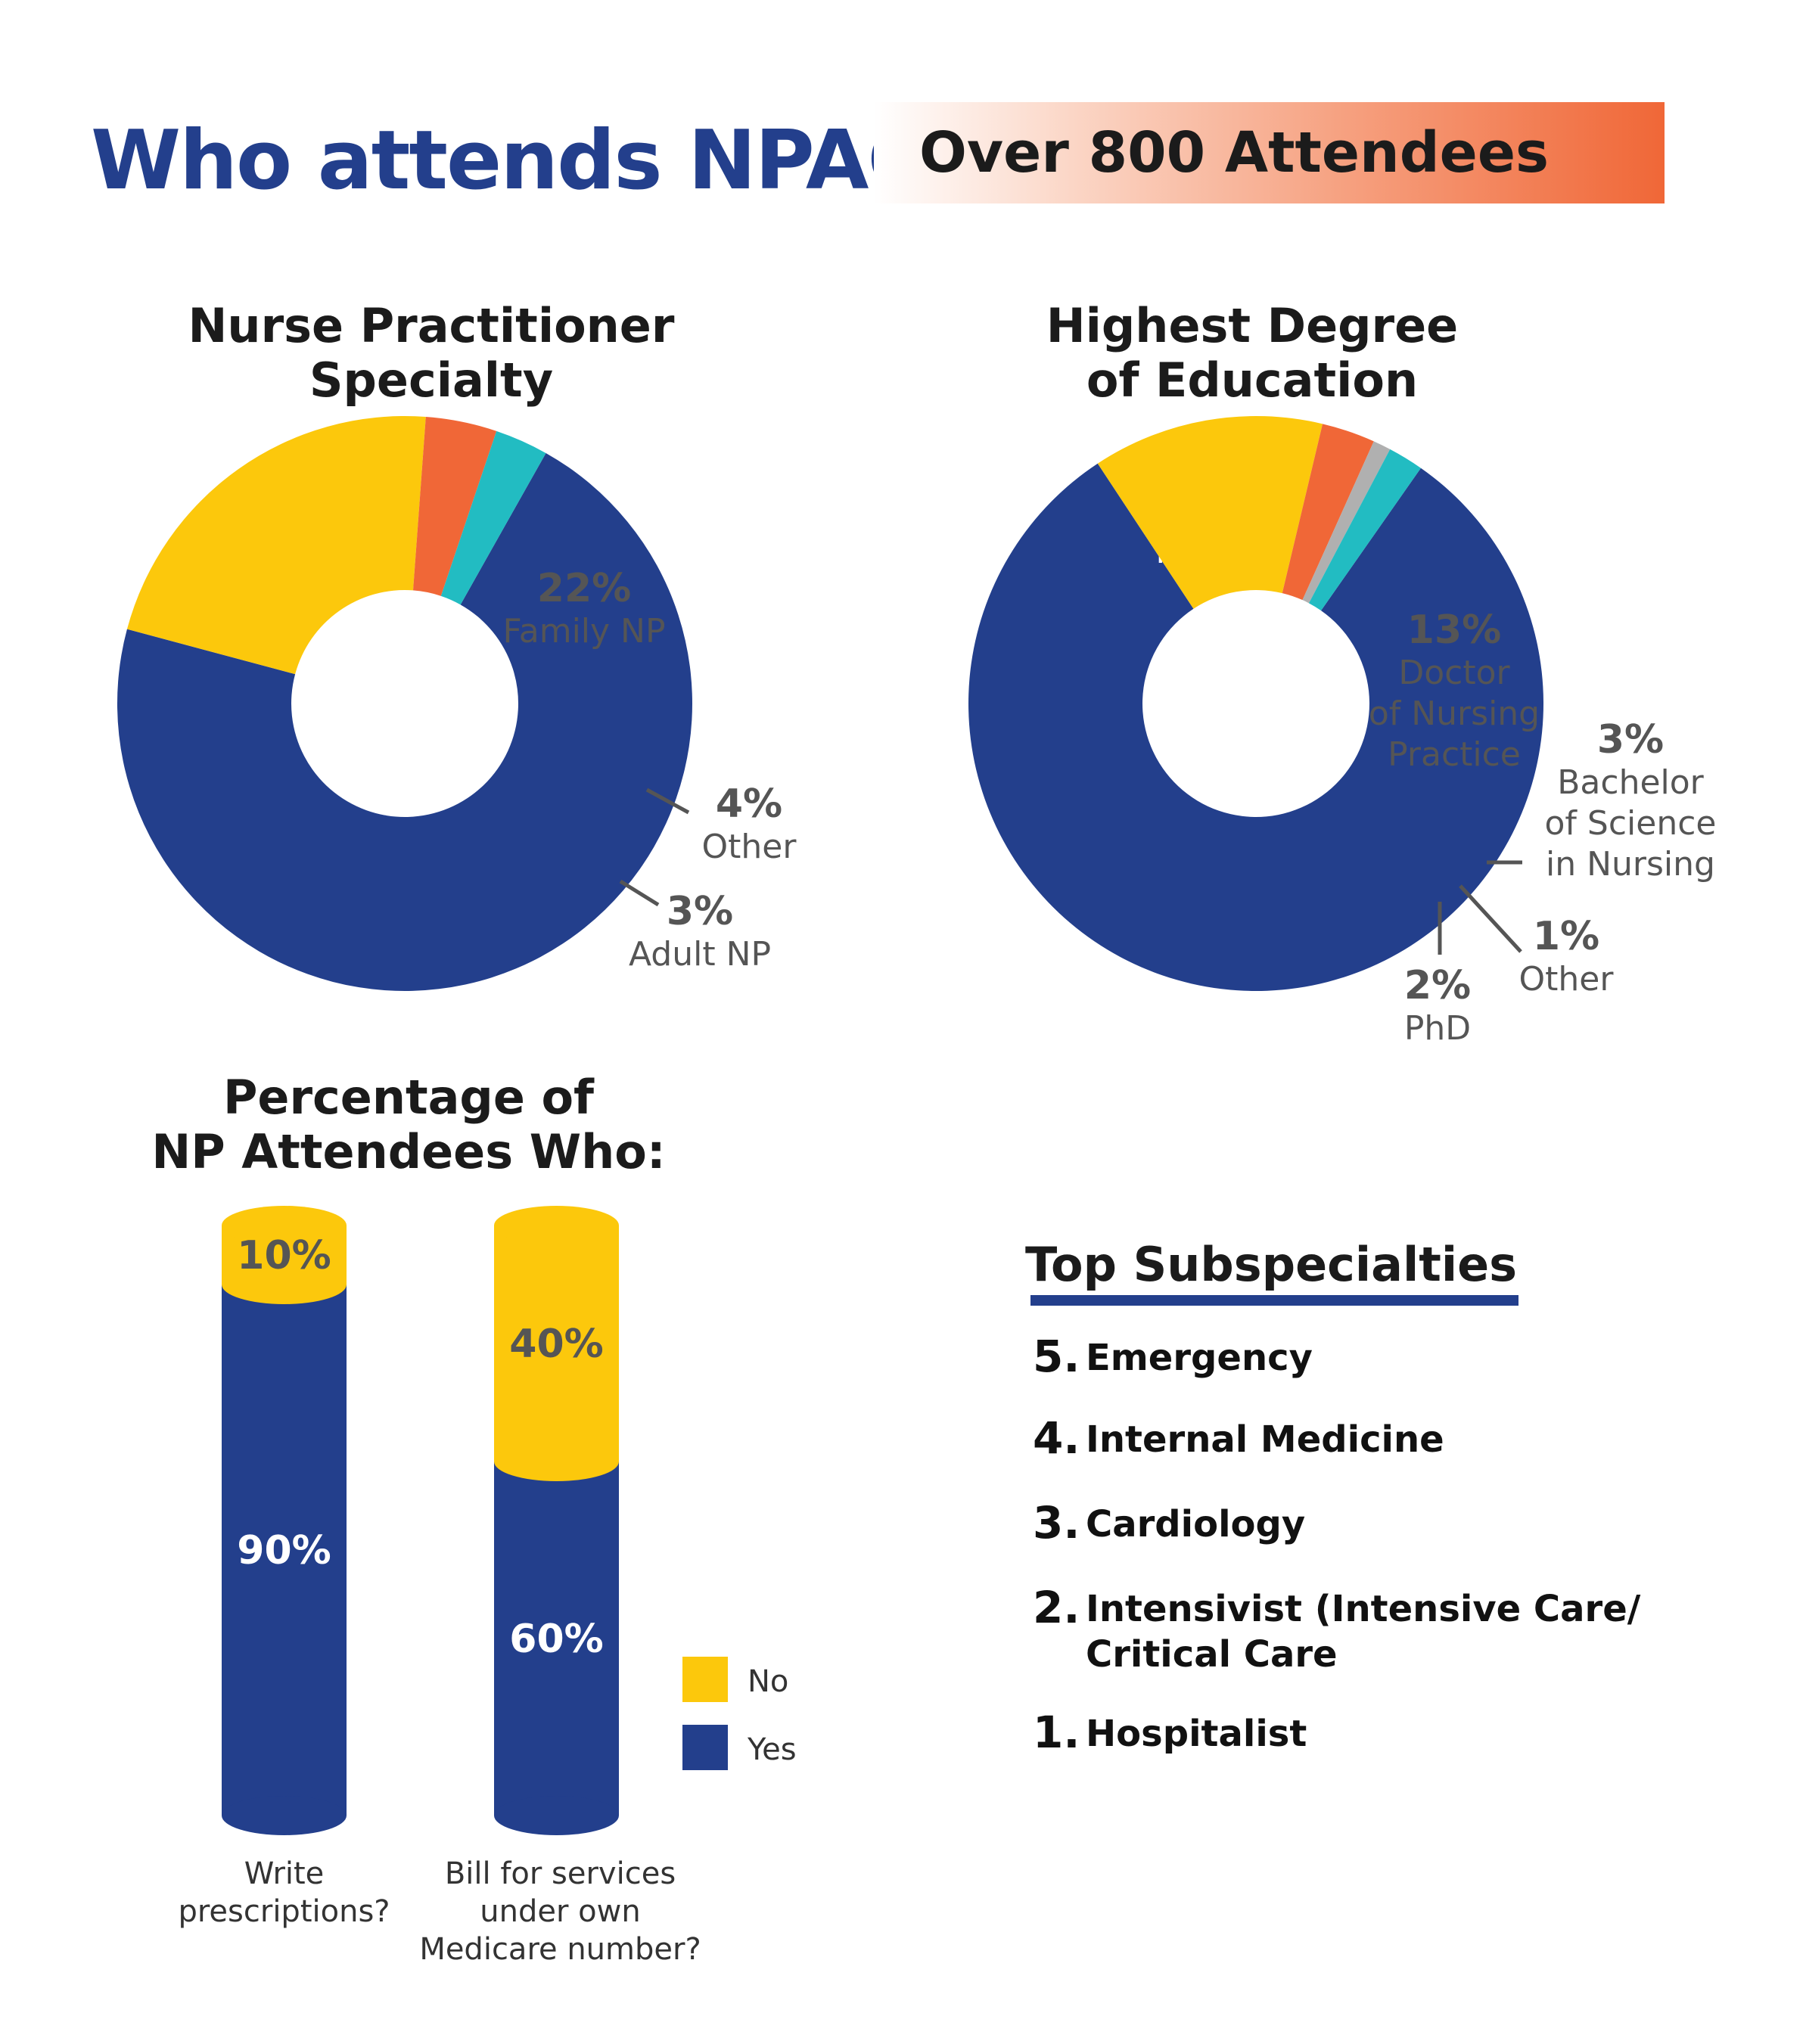  What do you see at coordinates (1056, 1523) in the screenshot?
I see `subspecialty-rank: 3.` at bounding box center [1056, 1523].